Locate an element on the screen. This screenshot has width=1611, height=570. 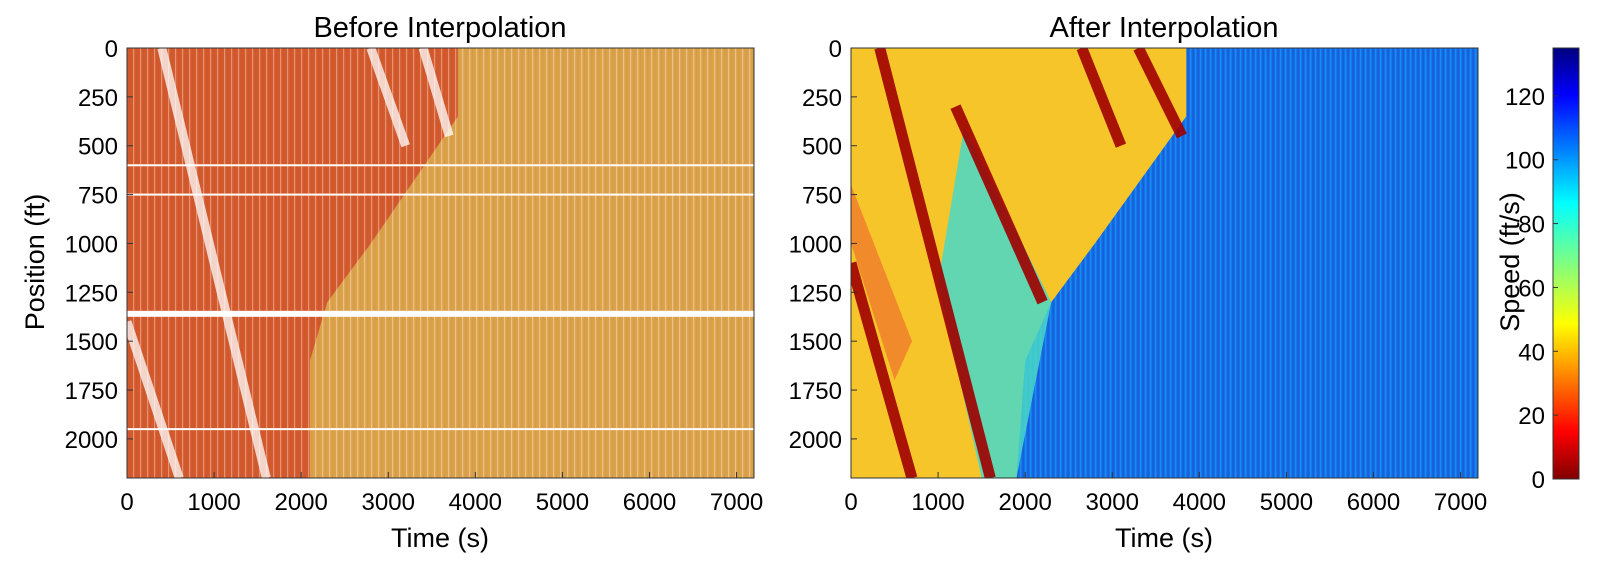
colorbar-ticks: 0 20 40 60 80 100 120 is located at coordinates (1531, 289).